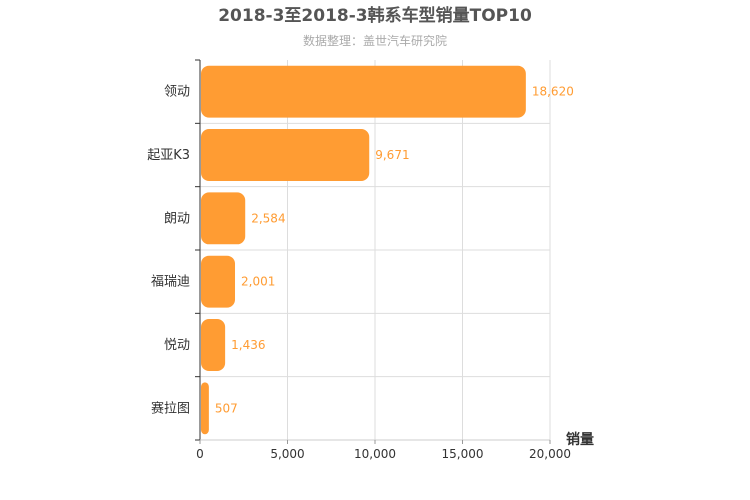 The height and width of the screenshot is (500, 750). Describe the element at coordinates (553, 92) in the screenshot. I see `value-label: 18,620` at that location.